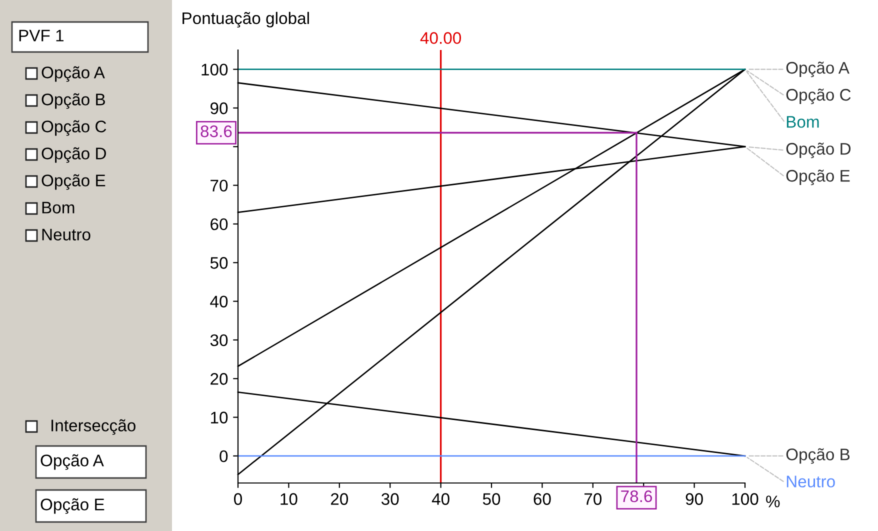 The height and width of the screenshot is (531, 878). I want to click on x-tick-label: 90, so click(694, 499).